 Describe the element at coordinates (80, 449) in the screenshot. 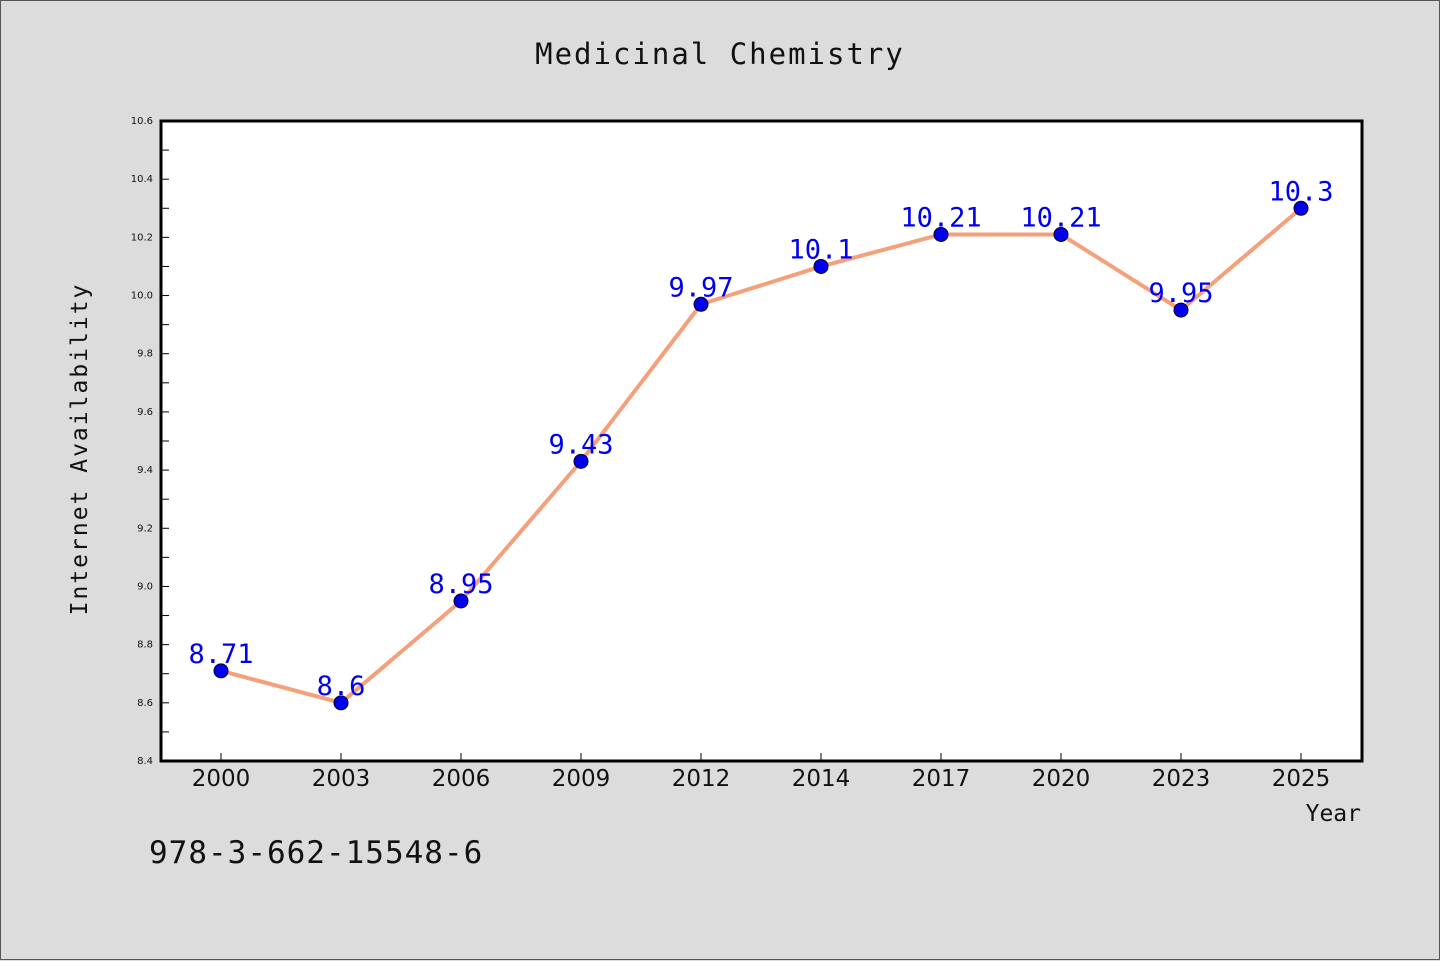

I see `y-axis-label: Internet Availability` at that location.